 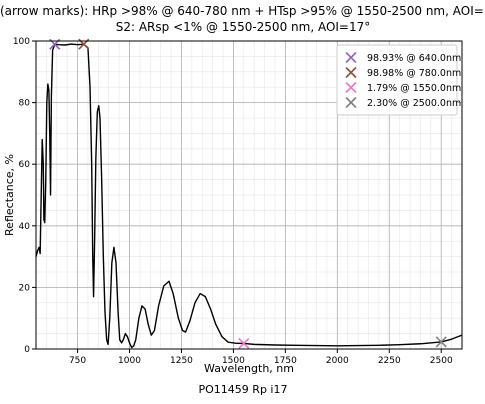 I want to click on legend-box, so click(x=397, y=80).